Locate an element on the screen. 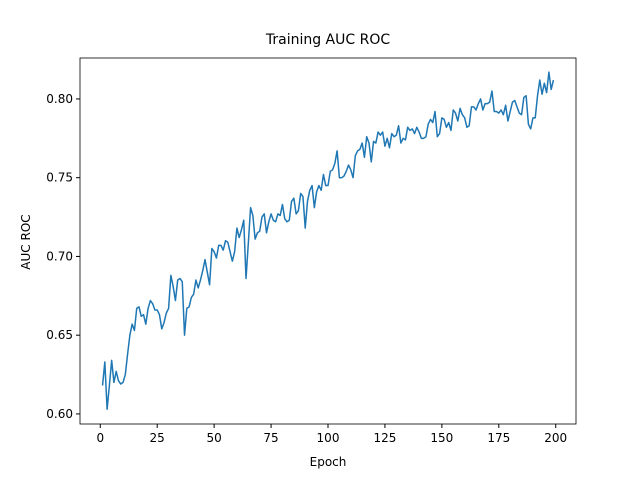  y-tick-label: 0.60 is located at coordinates (59, 414).